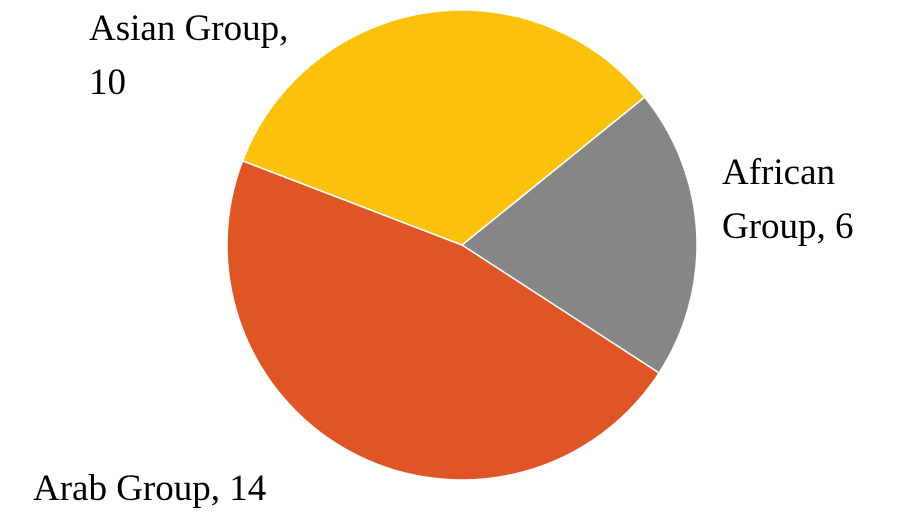 The width and height of the screenshot is (915, 516). Describe the element at coordinates (150, 488) in the screenshot. I see `data-label: Arab Group, 14` at that location.